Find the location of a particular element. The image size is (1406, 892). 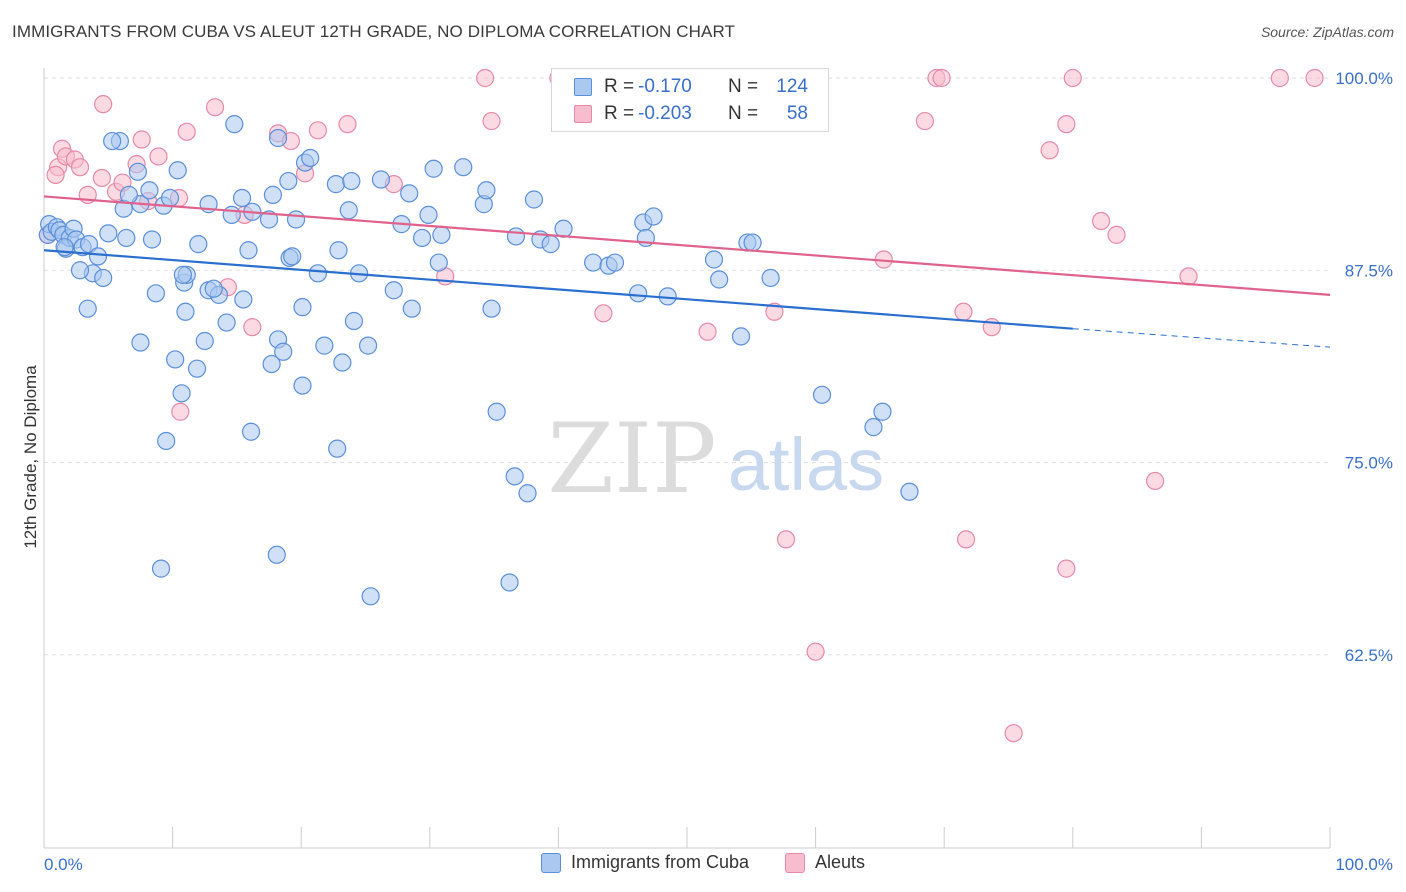

legend-row-aleuts: R = -0.203 N = 58 is located at coordinates (691, 114).